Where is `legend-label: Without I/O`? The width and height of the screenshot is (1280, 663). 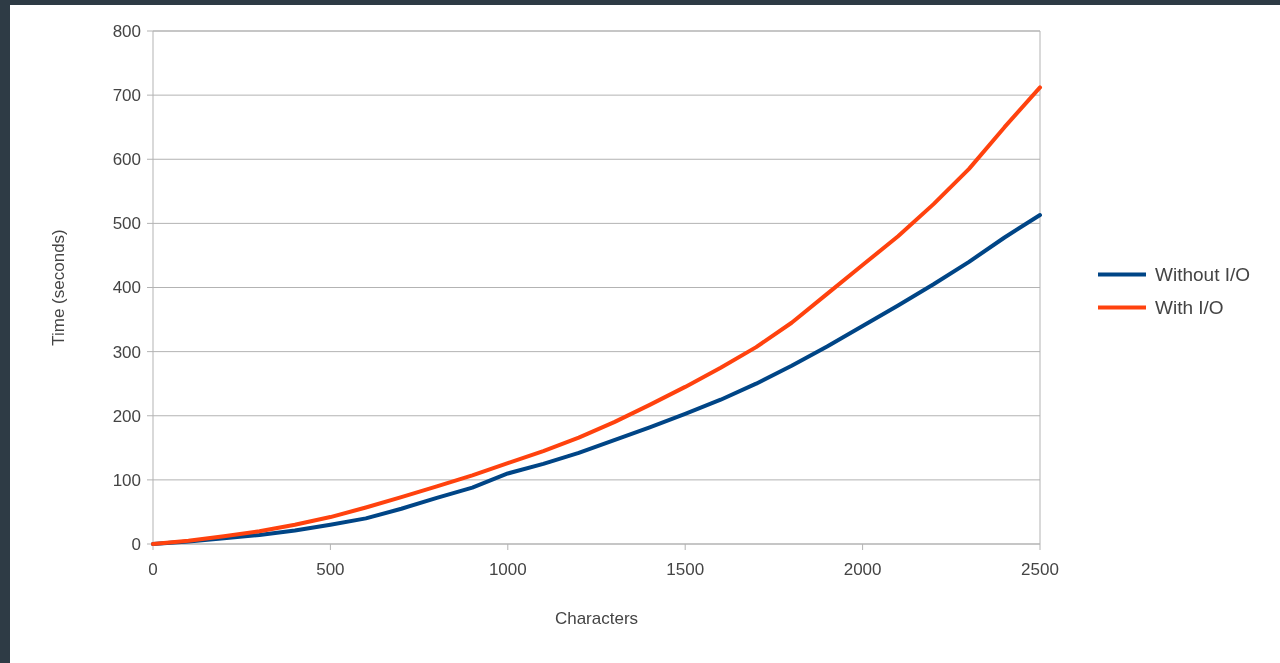
legend-label: Without I/O is located at coordinates (1203, 275).